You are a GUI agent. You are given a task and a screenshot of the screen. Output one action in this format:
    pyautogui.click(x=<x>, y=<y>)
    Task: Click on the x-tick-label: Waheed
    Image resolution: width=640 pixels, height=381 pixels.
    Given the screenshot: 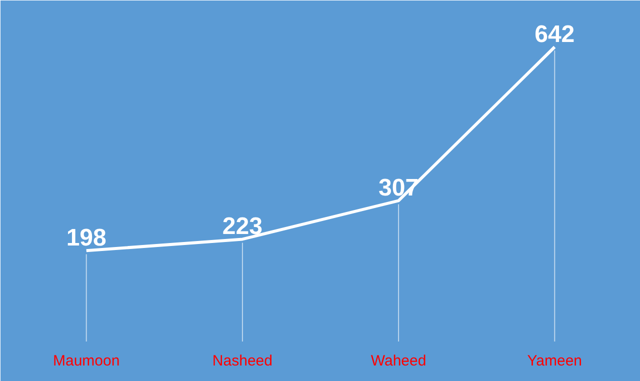 What is the action you would take?
    pyautogui.click(x=398, y=361)
    